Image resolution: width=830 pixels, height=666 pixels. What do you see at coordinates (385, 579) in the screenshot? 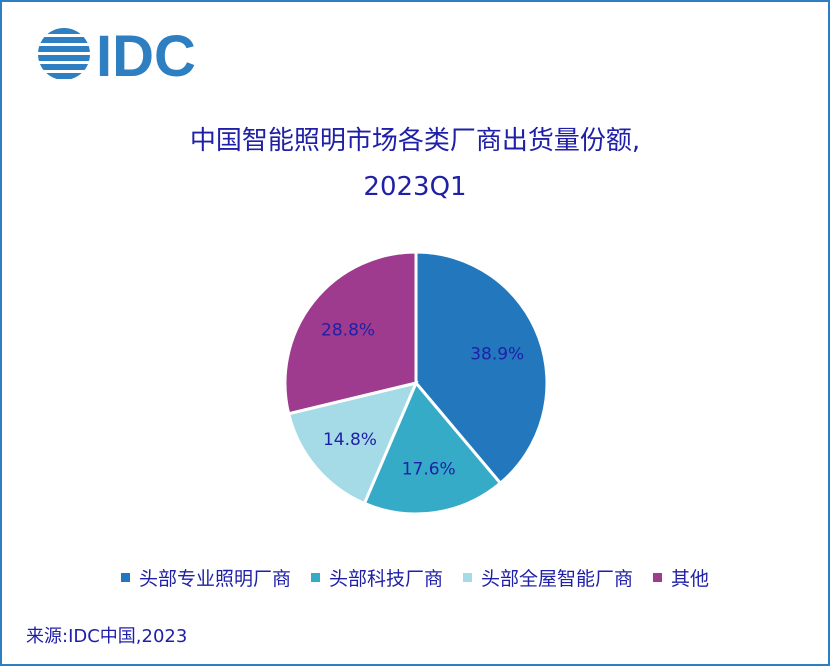
I see `legend-label: 头部科技厂商` at bounding box center [385, 579].